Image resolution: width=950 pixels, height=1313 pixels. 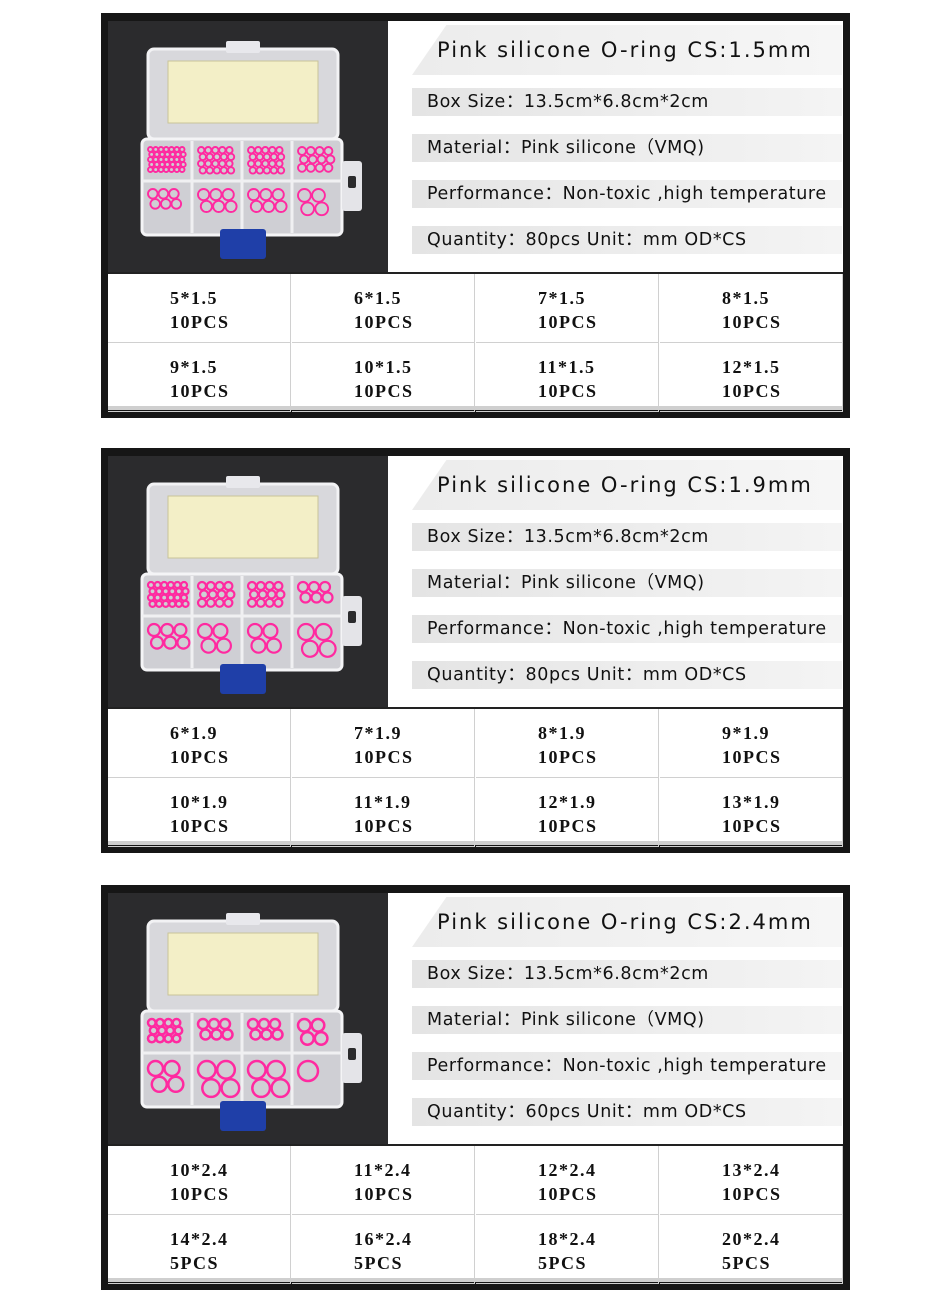 I want to click on ring-size: 16*2.4, so click(x=383, y=1239).